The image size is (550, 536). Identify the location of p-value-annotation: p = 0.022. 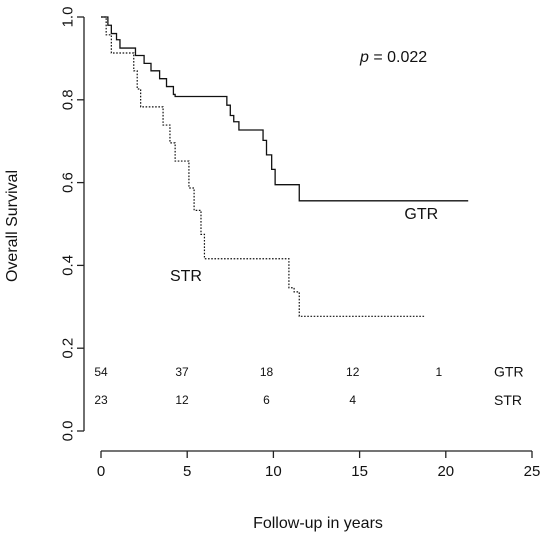
(393, 57).